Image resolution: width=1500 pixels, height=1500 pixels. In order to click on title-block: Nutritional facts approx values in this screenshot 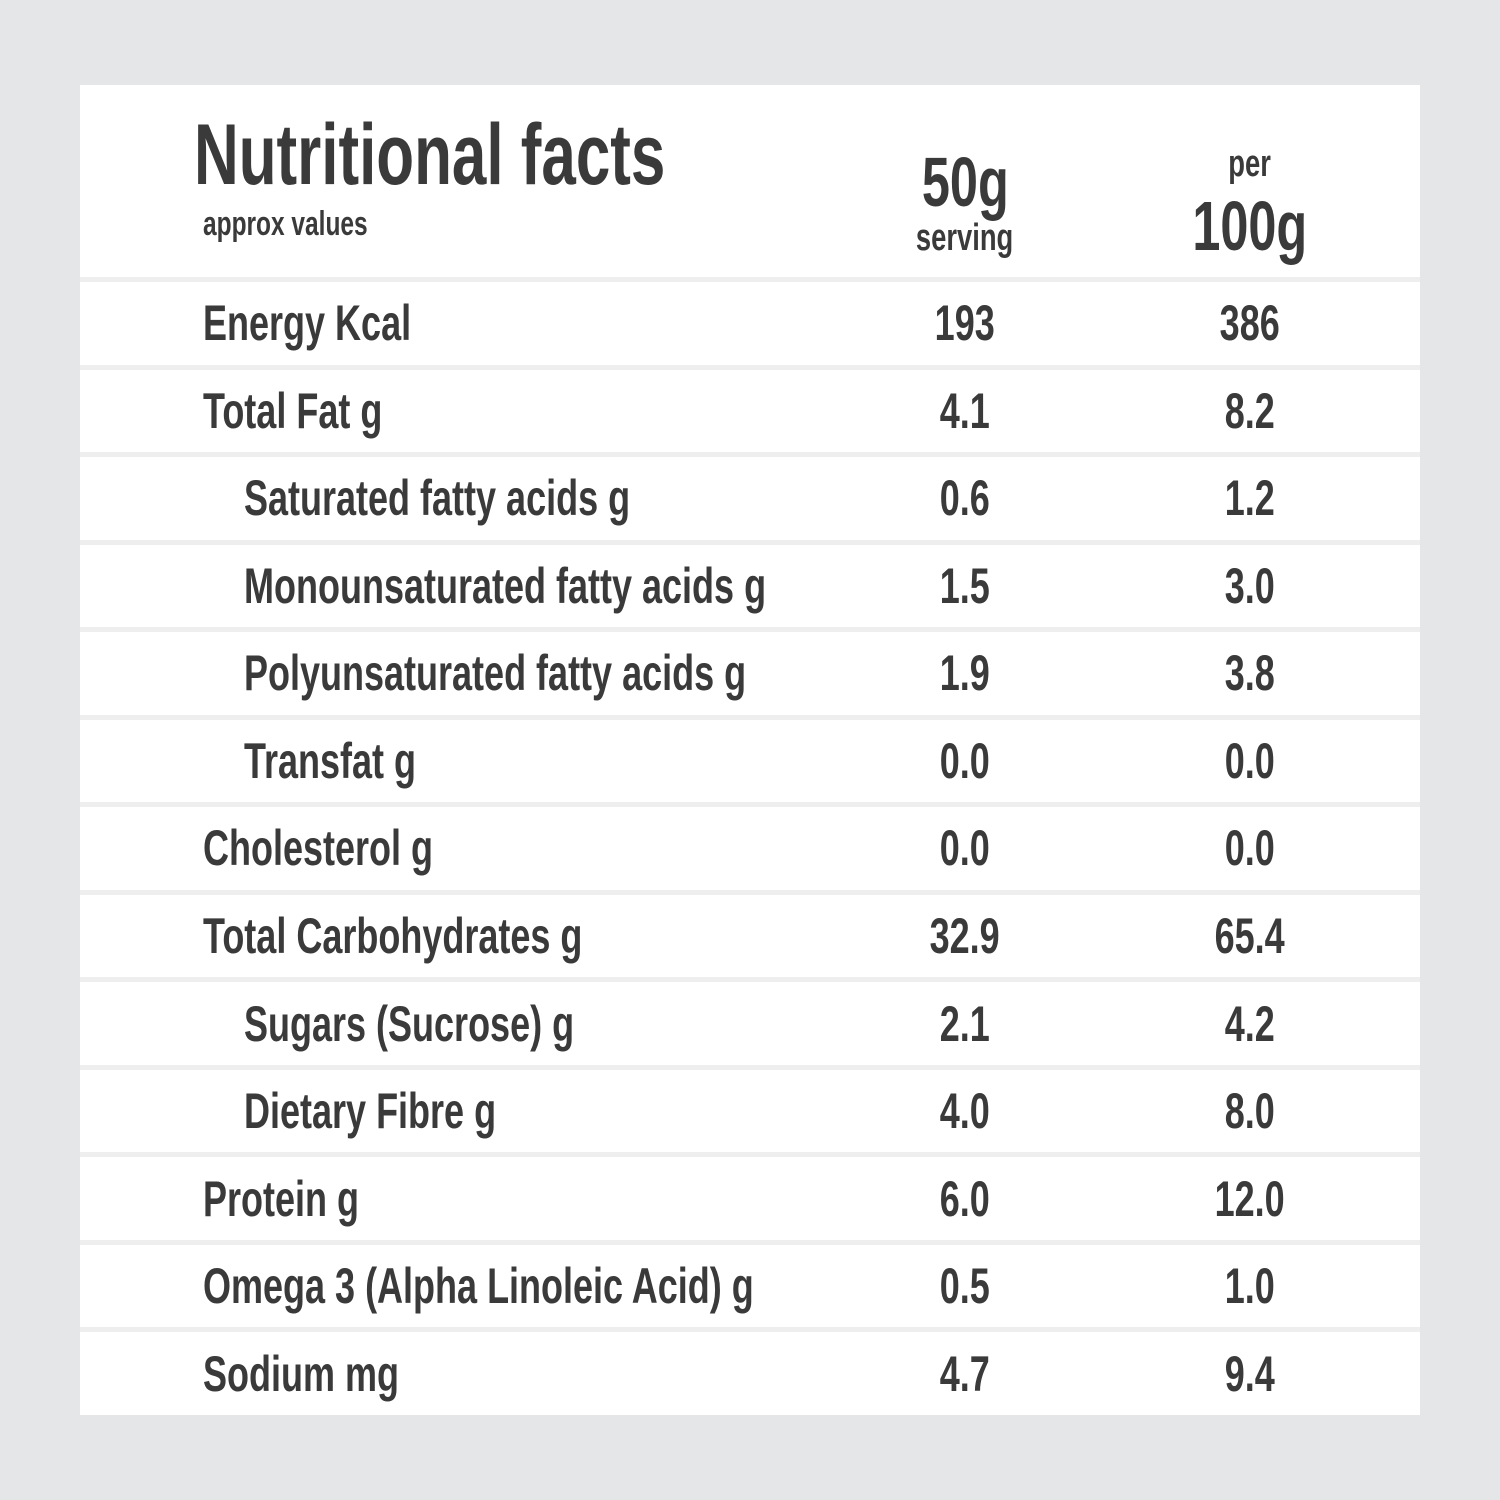, I will do `click(472, 181)`.